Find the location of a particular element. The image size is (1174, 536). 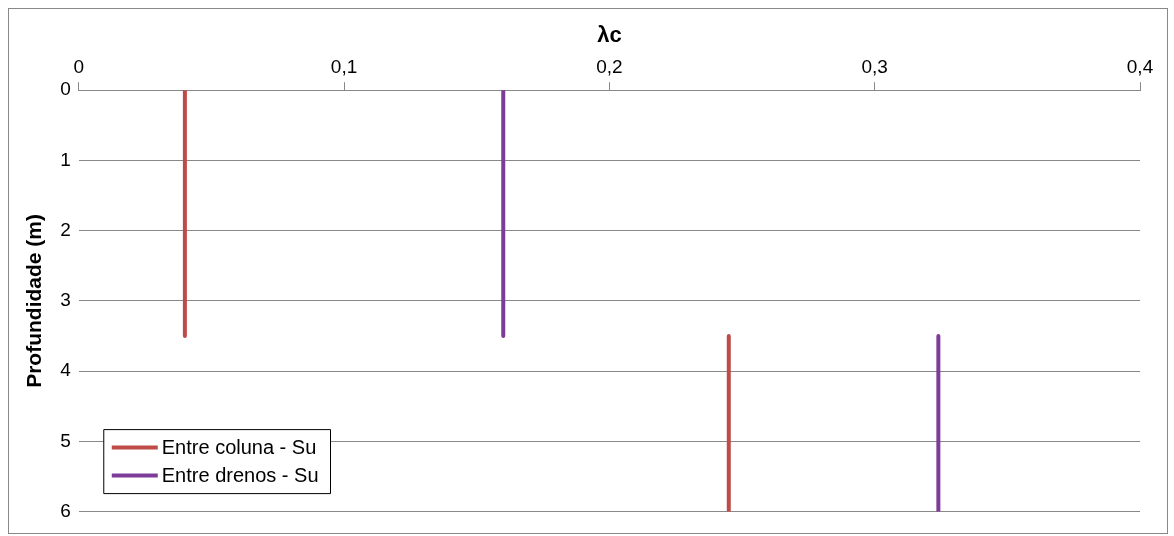

legend-label: Entre drenos - Su is located at coordinates (240, 475).